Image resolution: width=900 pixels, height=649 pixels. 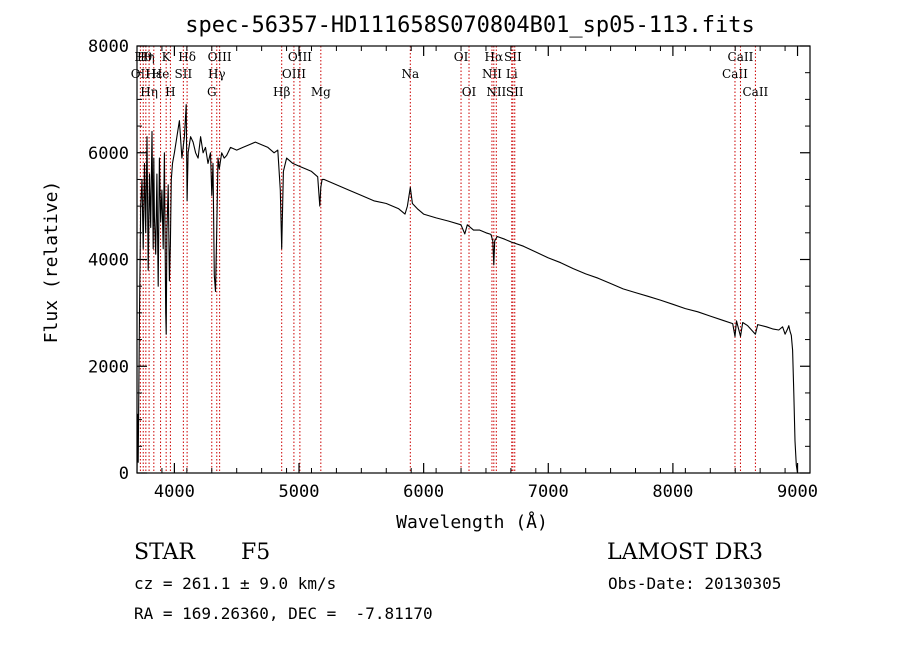 I want to click on y-tick-label: 0, so click(x=124, y=474).